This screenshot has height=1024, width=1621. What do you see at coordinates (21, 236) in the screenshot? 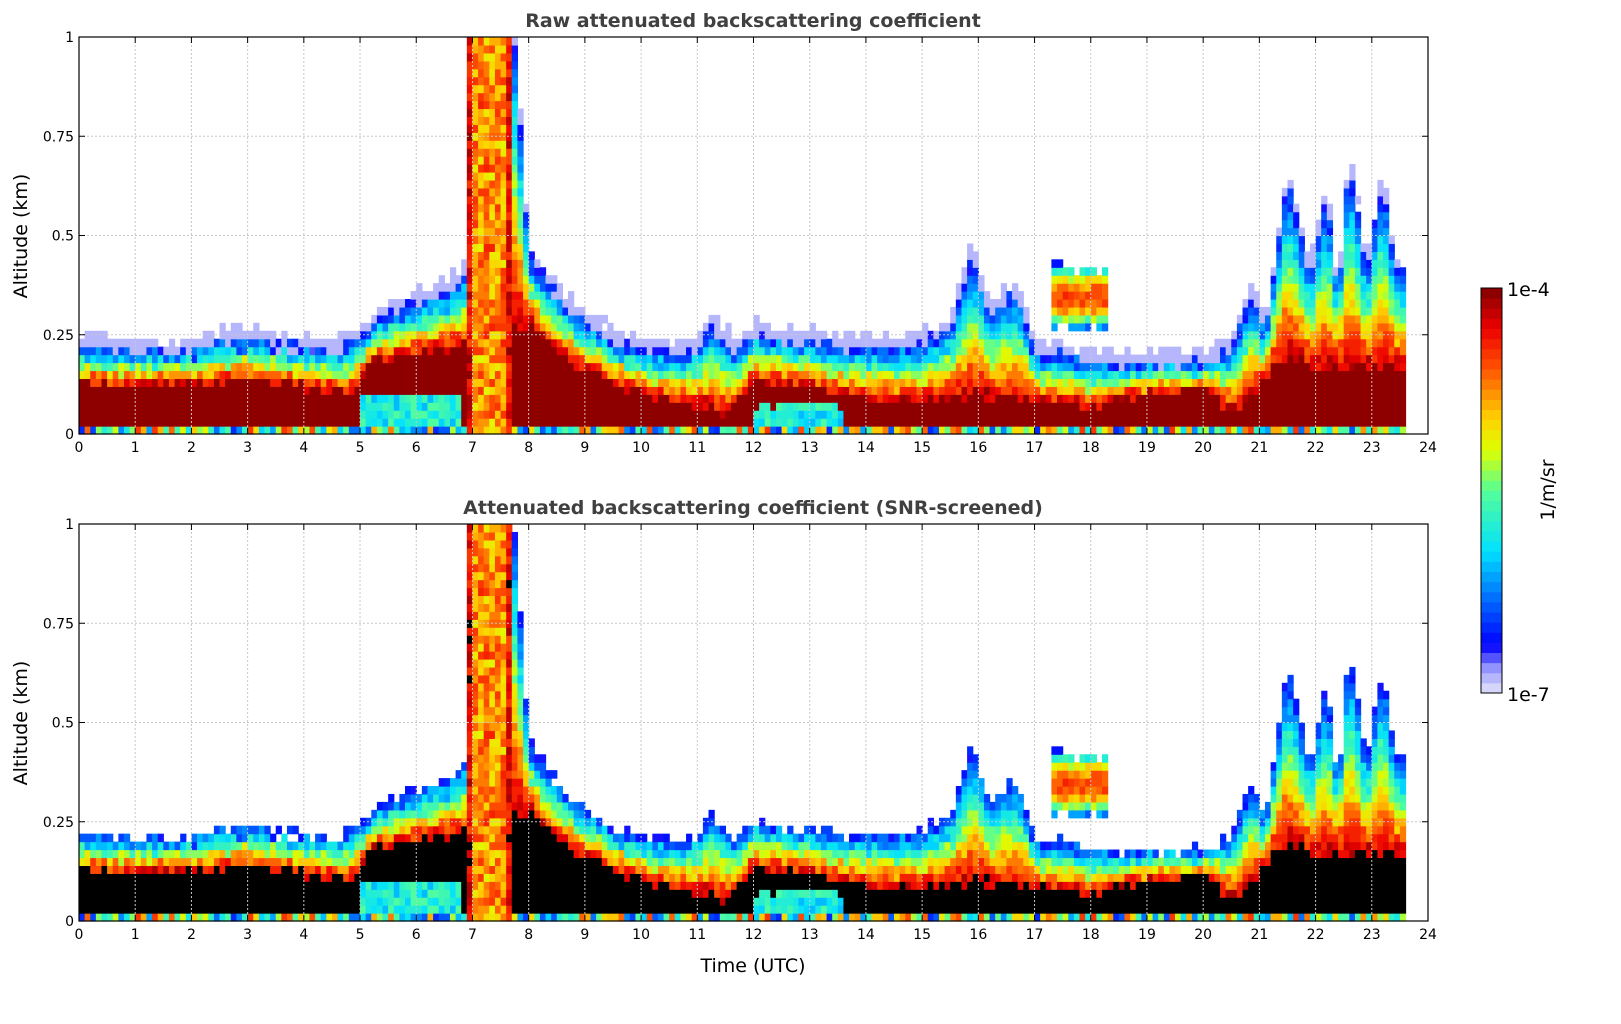
I see `y-axis-label: Altitude (km)` at bounding box center [21, 236].